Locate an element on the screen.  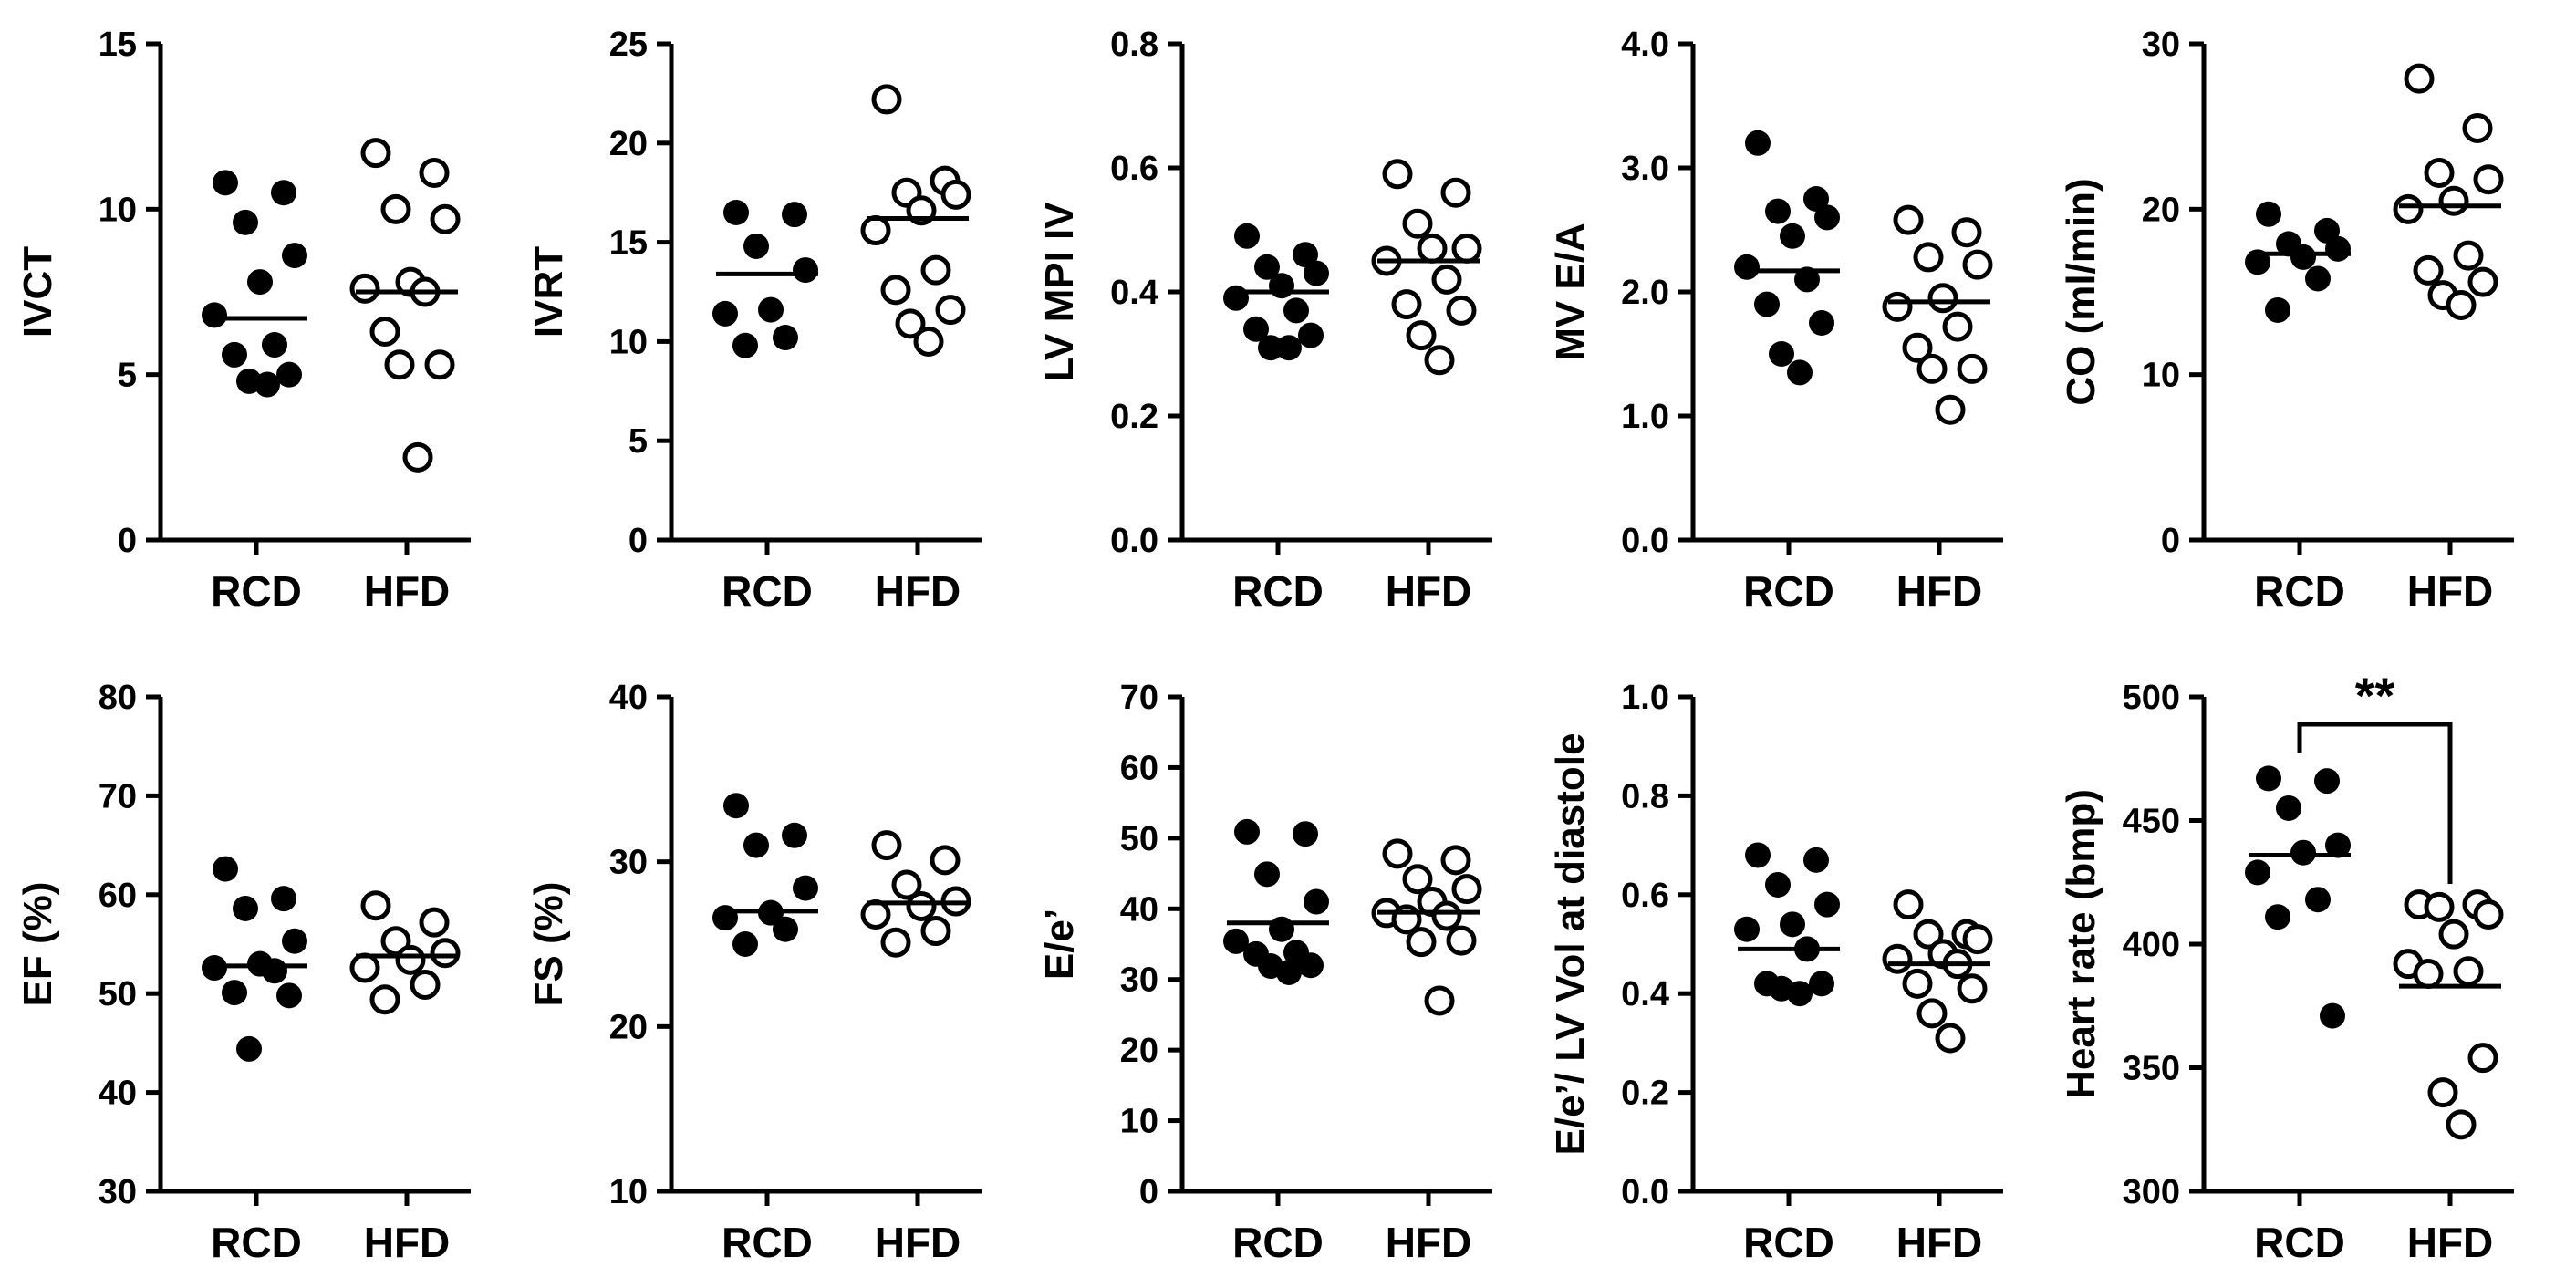
y-tick-label: 0 is located at coordinates (127, 541).